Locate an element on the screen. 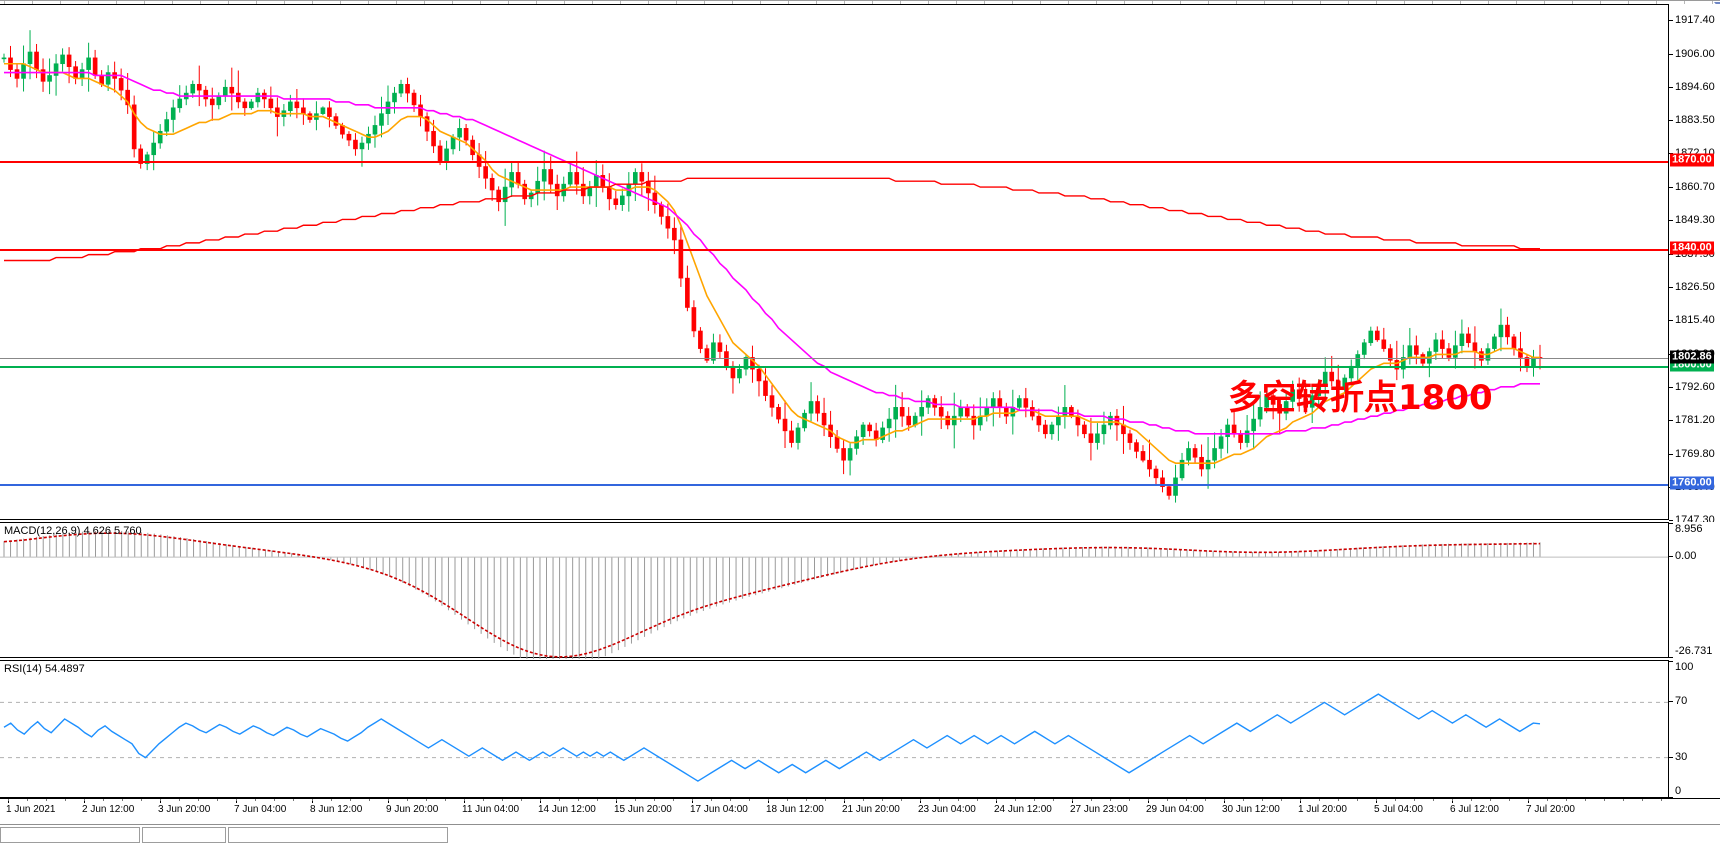 This screenshot has width=1720, height=844. rsi-axis: 100 70 30 0 is located at coordinates (1694, 729).